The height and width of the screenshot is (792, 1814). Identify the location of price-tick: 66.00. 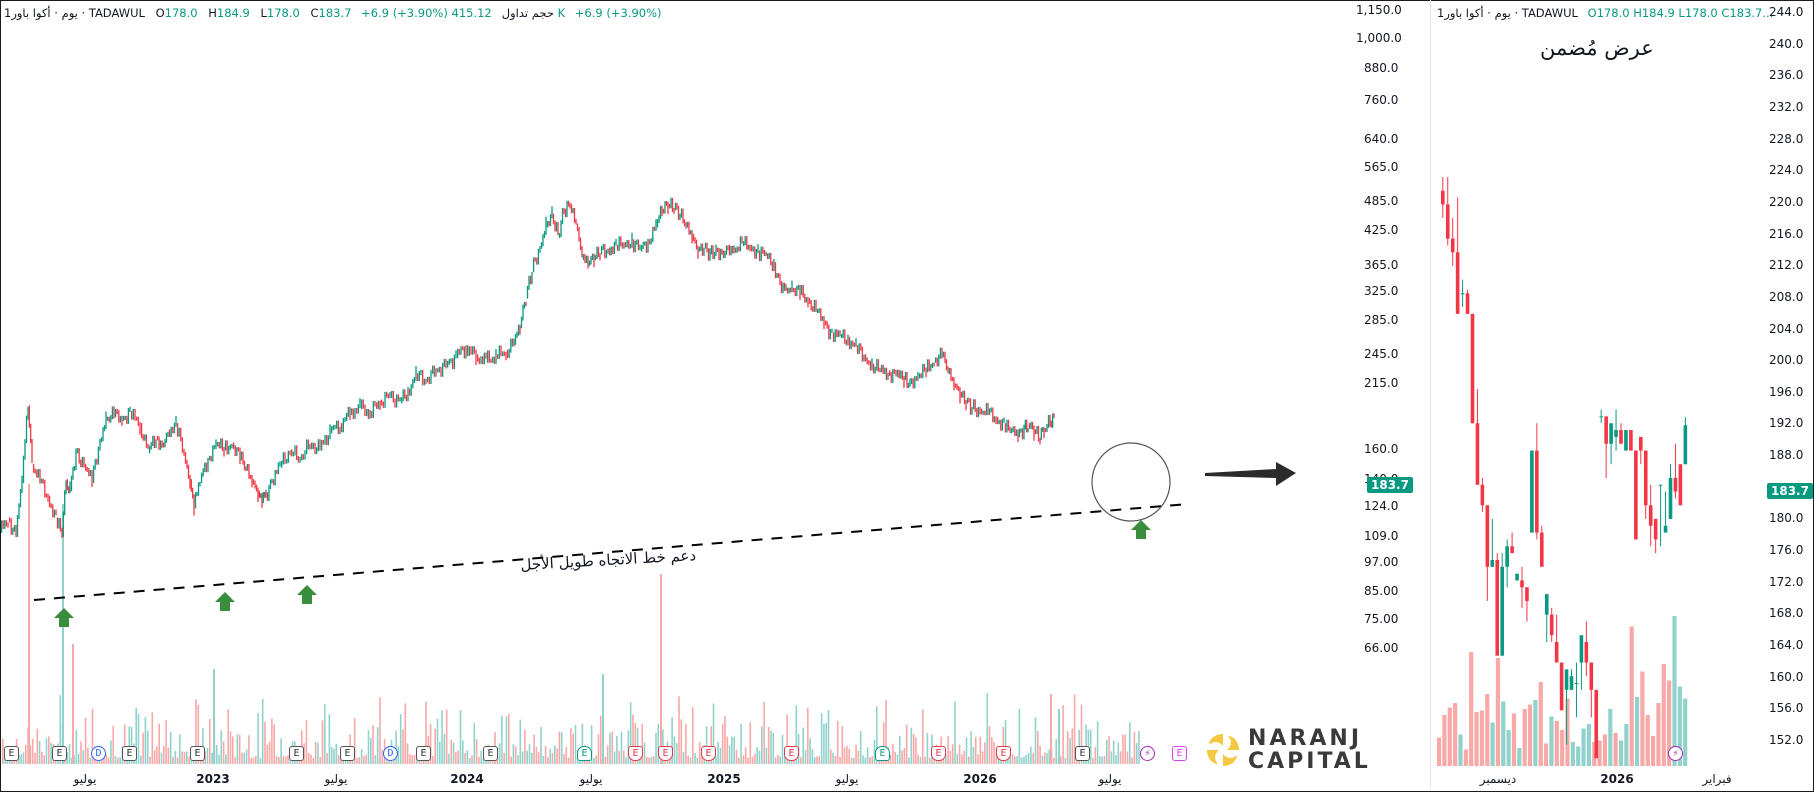
(1381, 648).